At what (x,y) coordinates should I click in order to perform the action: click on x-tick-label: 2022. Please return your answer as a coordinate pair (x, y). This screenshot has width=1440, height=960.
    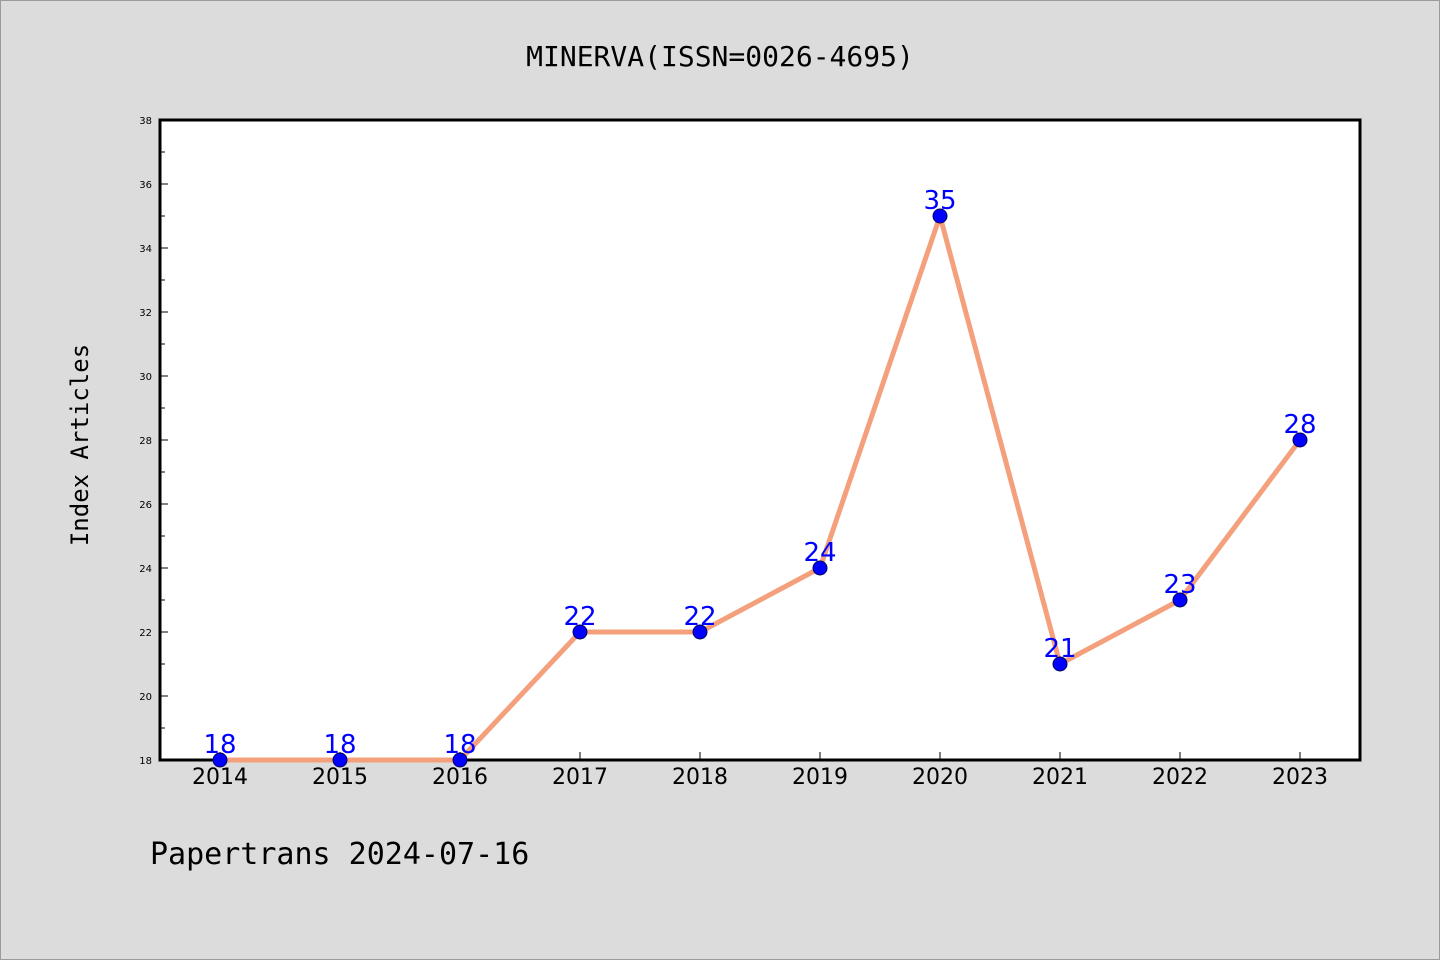
    Looking at the image, I should click on (1180, 777).